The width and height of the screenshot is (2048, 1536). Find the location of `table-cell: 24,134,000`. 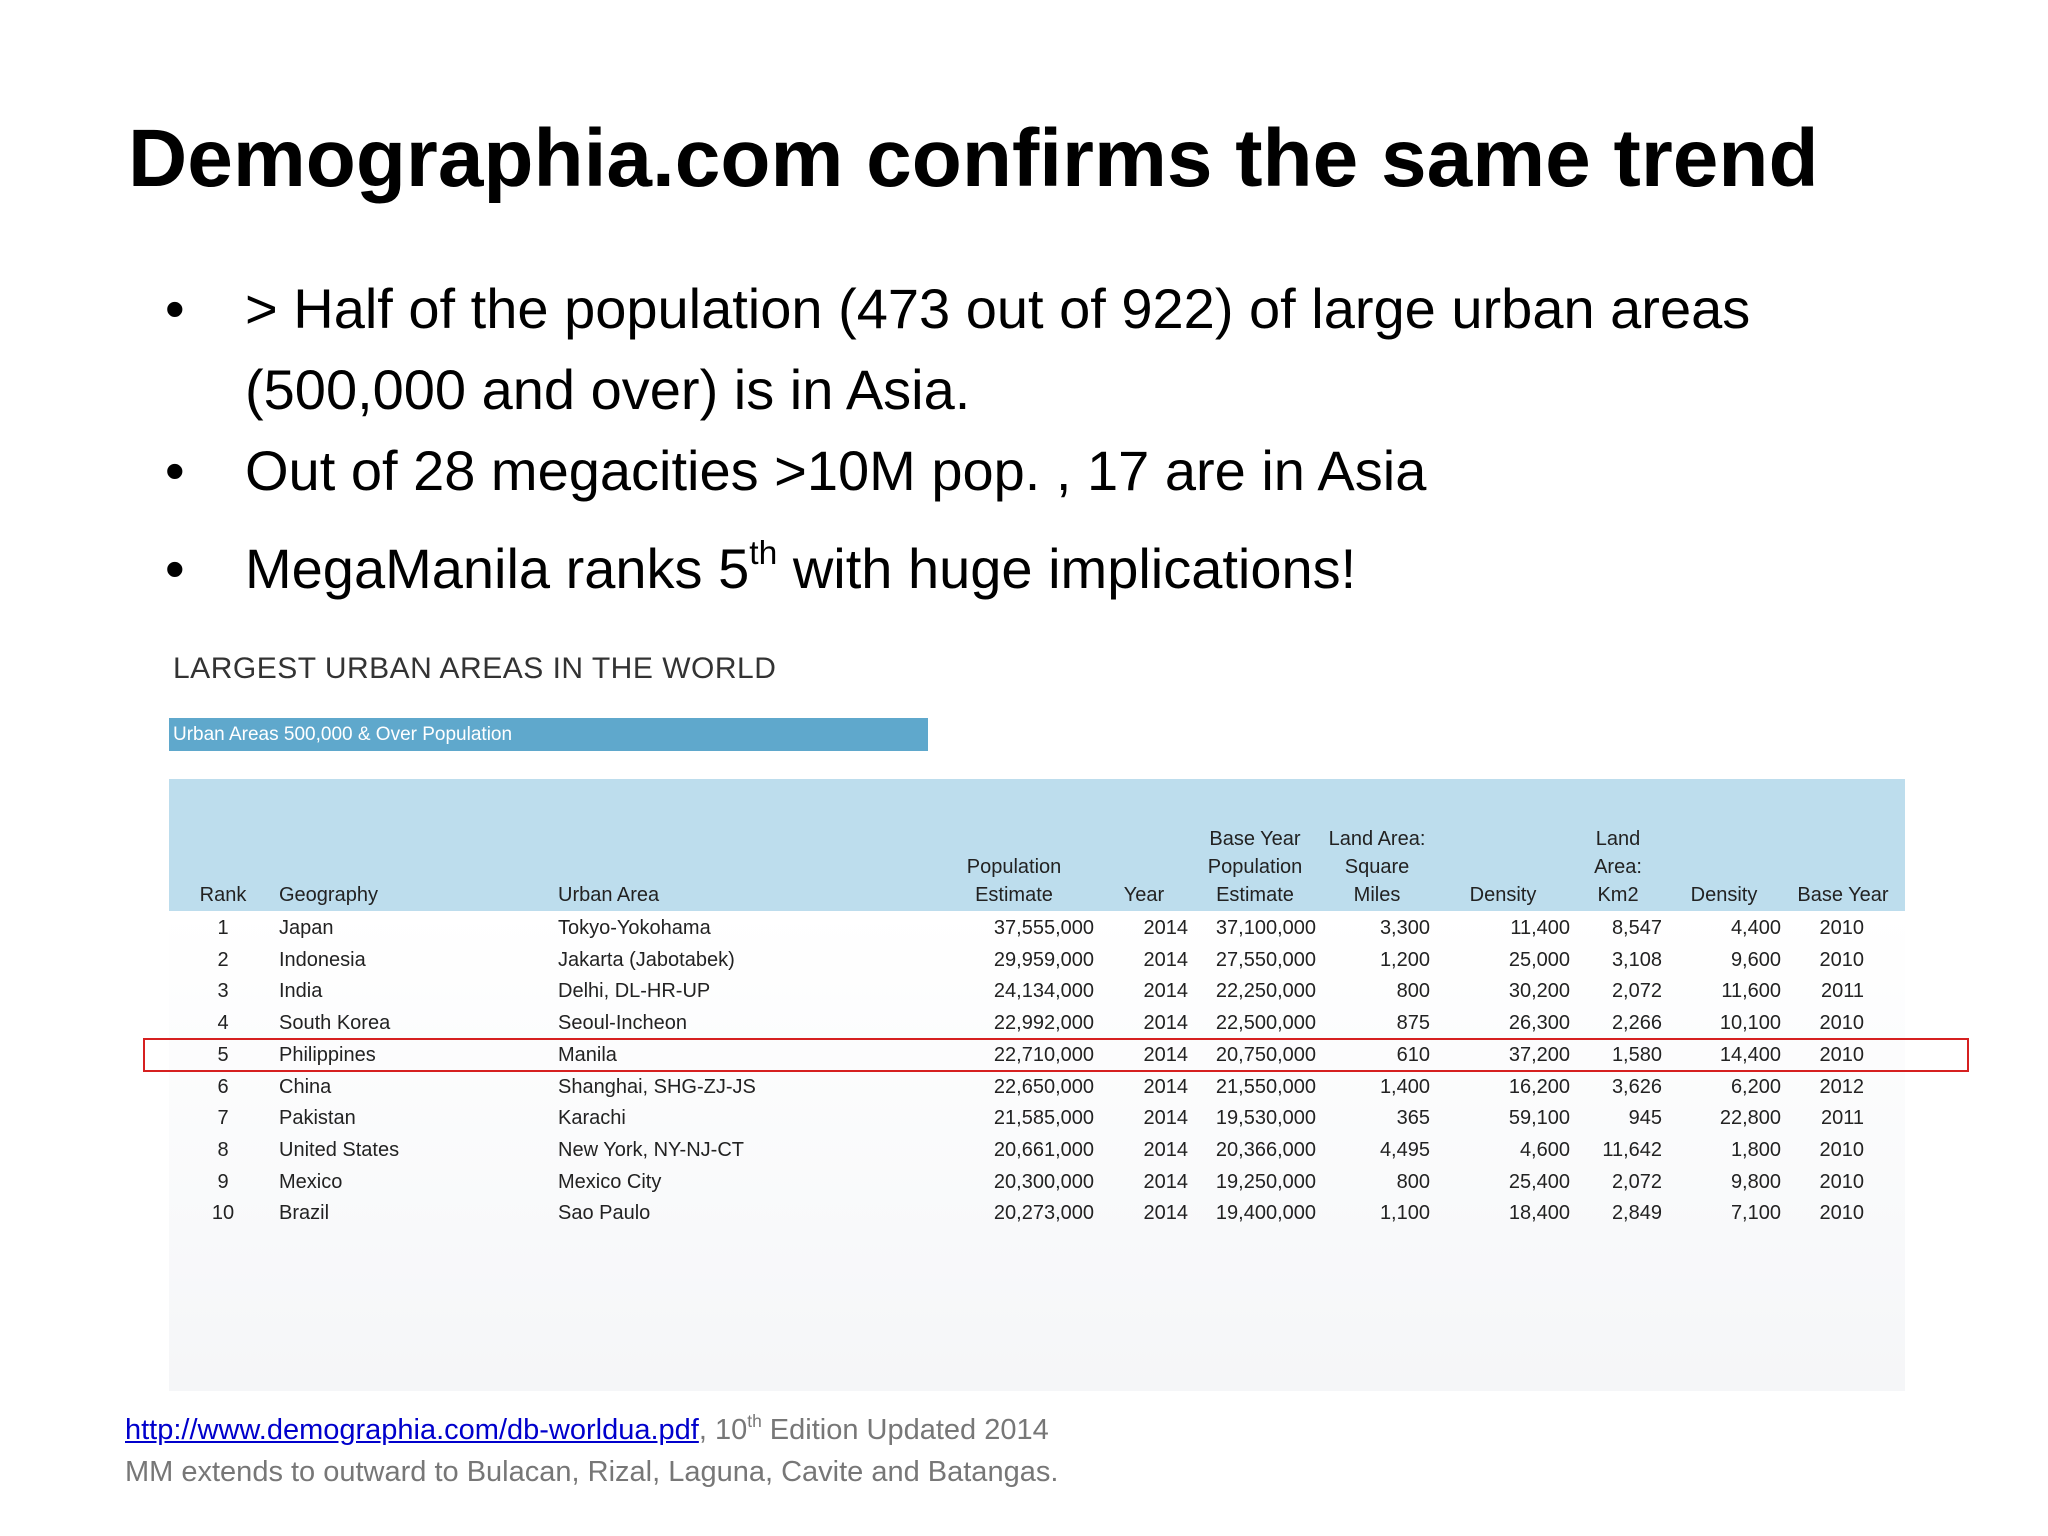

table-cell: 24,134,000 is located at coordinates (1043, 991).